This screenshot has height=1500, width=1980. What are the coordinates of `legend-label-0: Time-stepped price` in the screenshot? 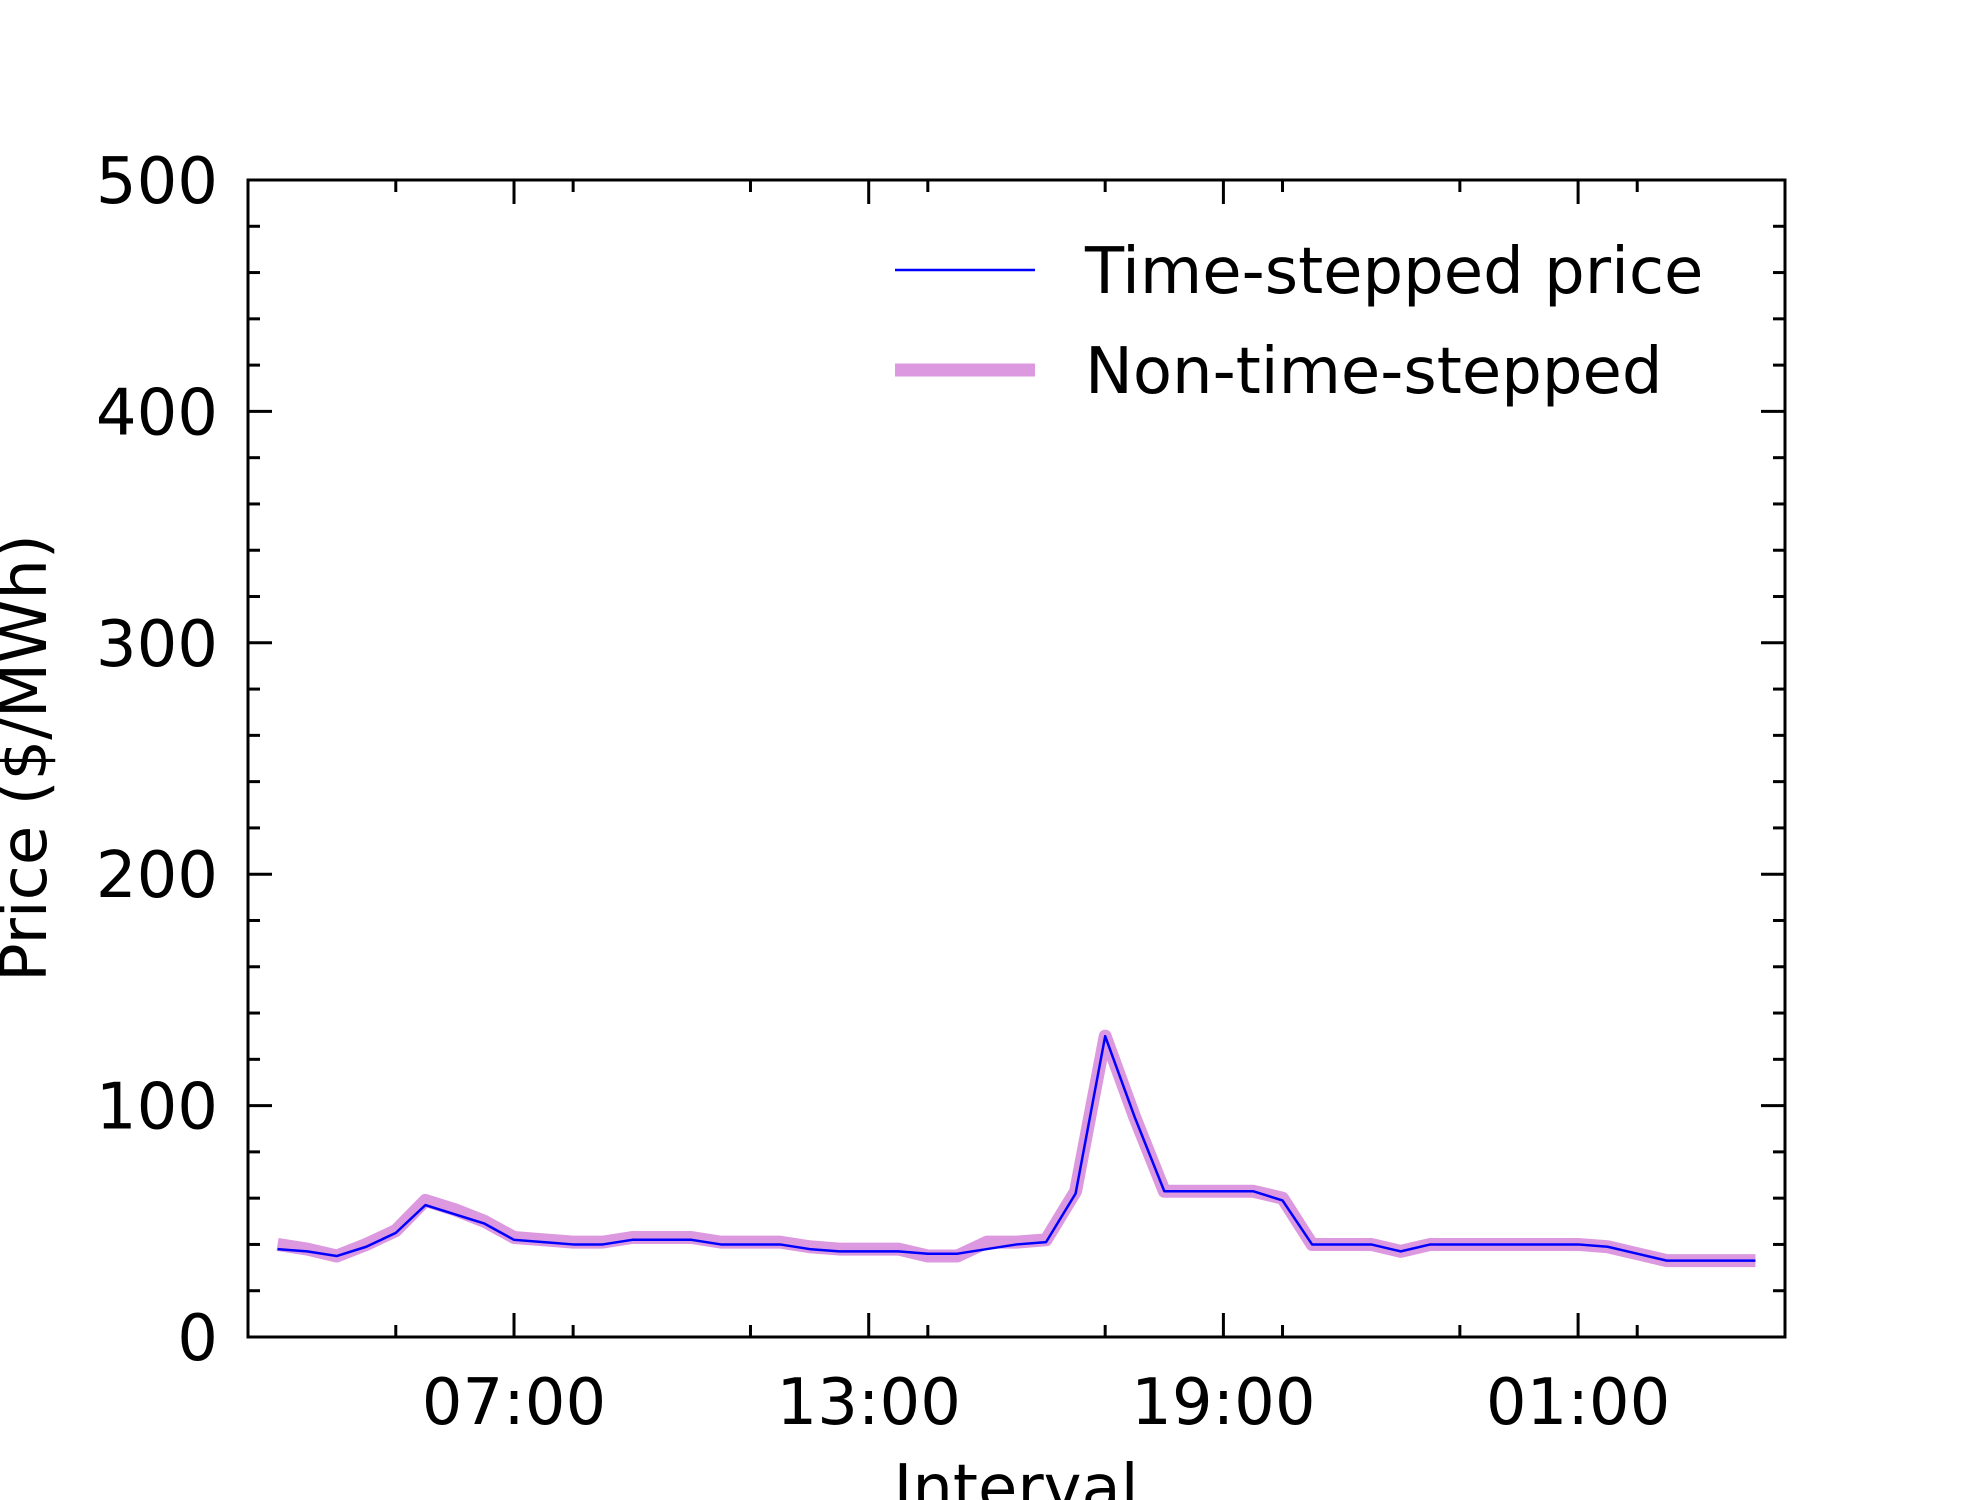 It's located at (1393, 272).